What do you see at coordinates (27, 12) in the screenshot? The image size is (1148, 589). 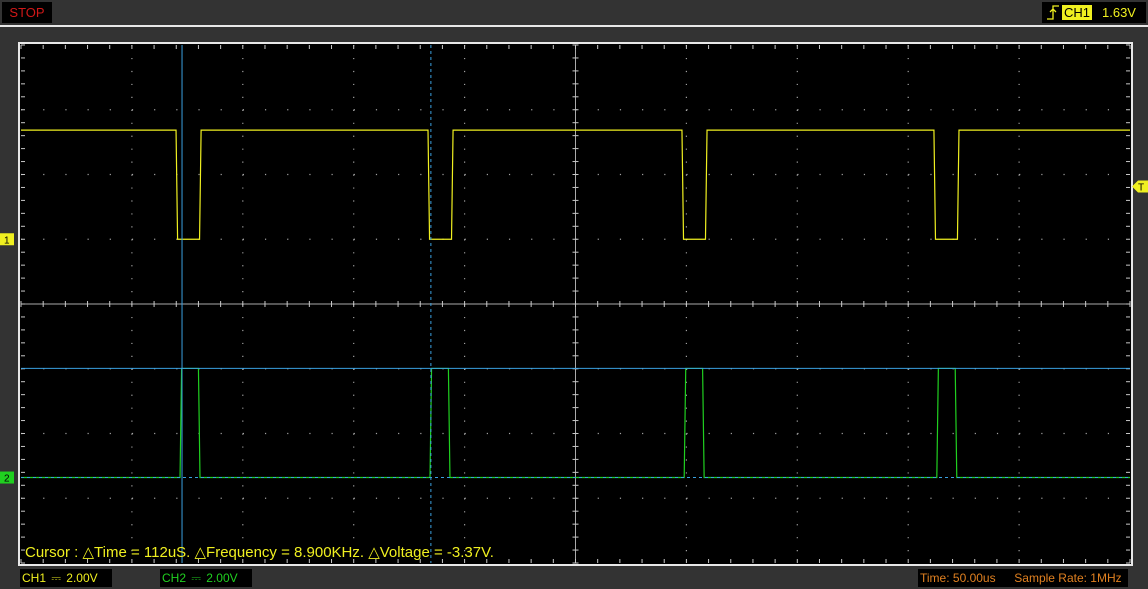 I see `run-stop-button: STOP` at bounding box center [27, 12].